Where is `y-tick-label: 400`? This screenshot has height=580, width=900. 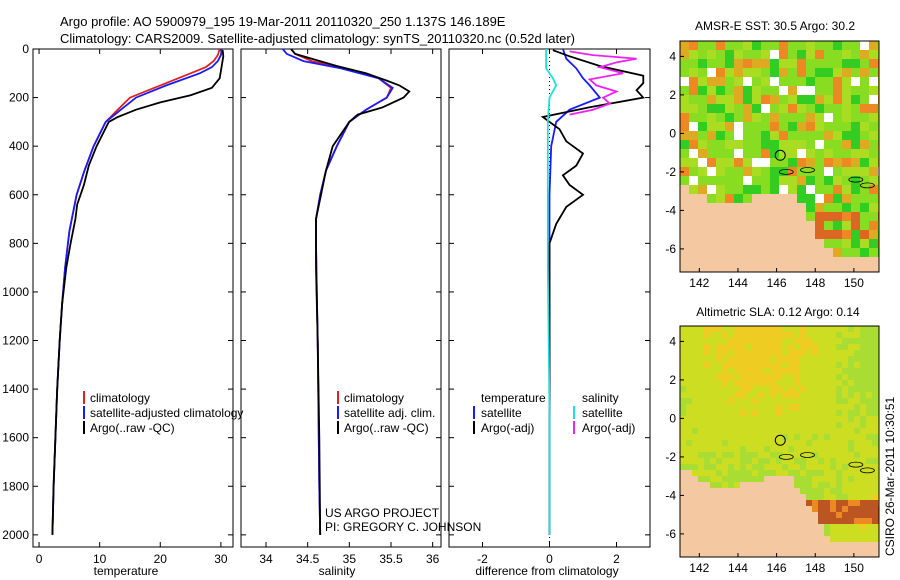
y-tick-label: 400 is located at coordinates (19, 146).